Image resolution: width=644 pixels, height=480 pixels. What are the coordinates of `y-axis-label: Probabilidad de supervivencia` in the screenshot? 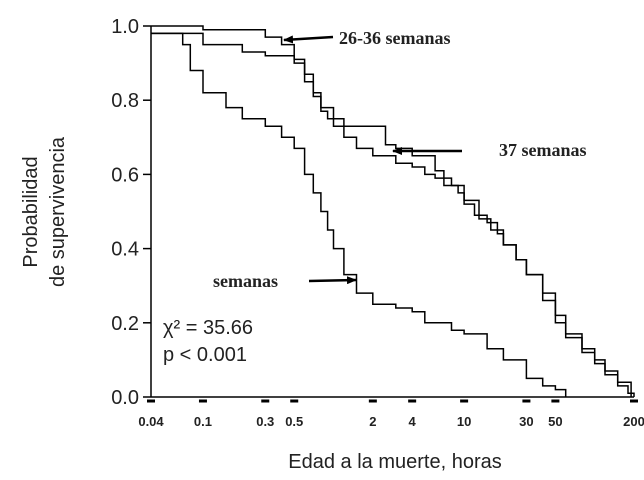 It's located at (44, 211).